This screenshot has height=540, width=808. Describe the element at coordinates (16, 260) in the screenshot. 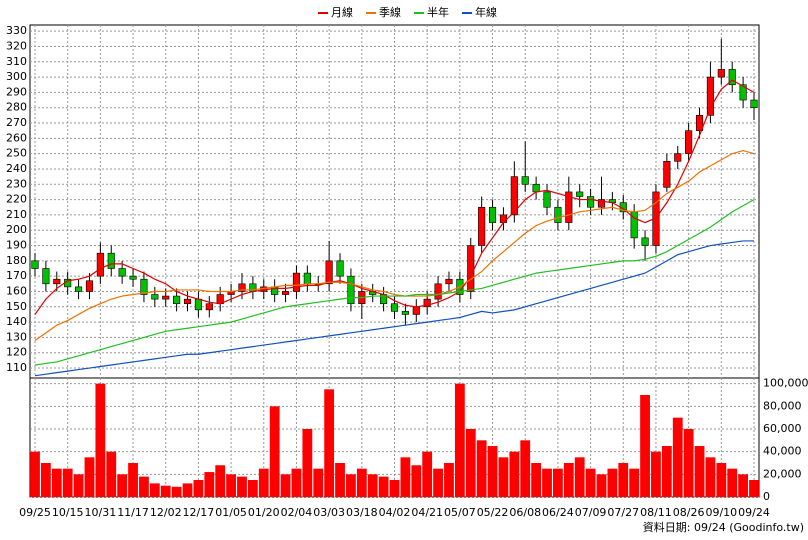

I see `y-tick-label: 180` at that location.